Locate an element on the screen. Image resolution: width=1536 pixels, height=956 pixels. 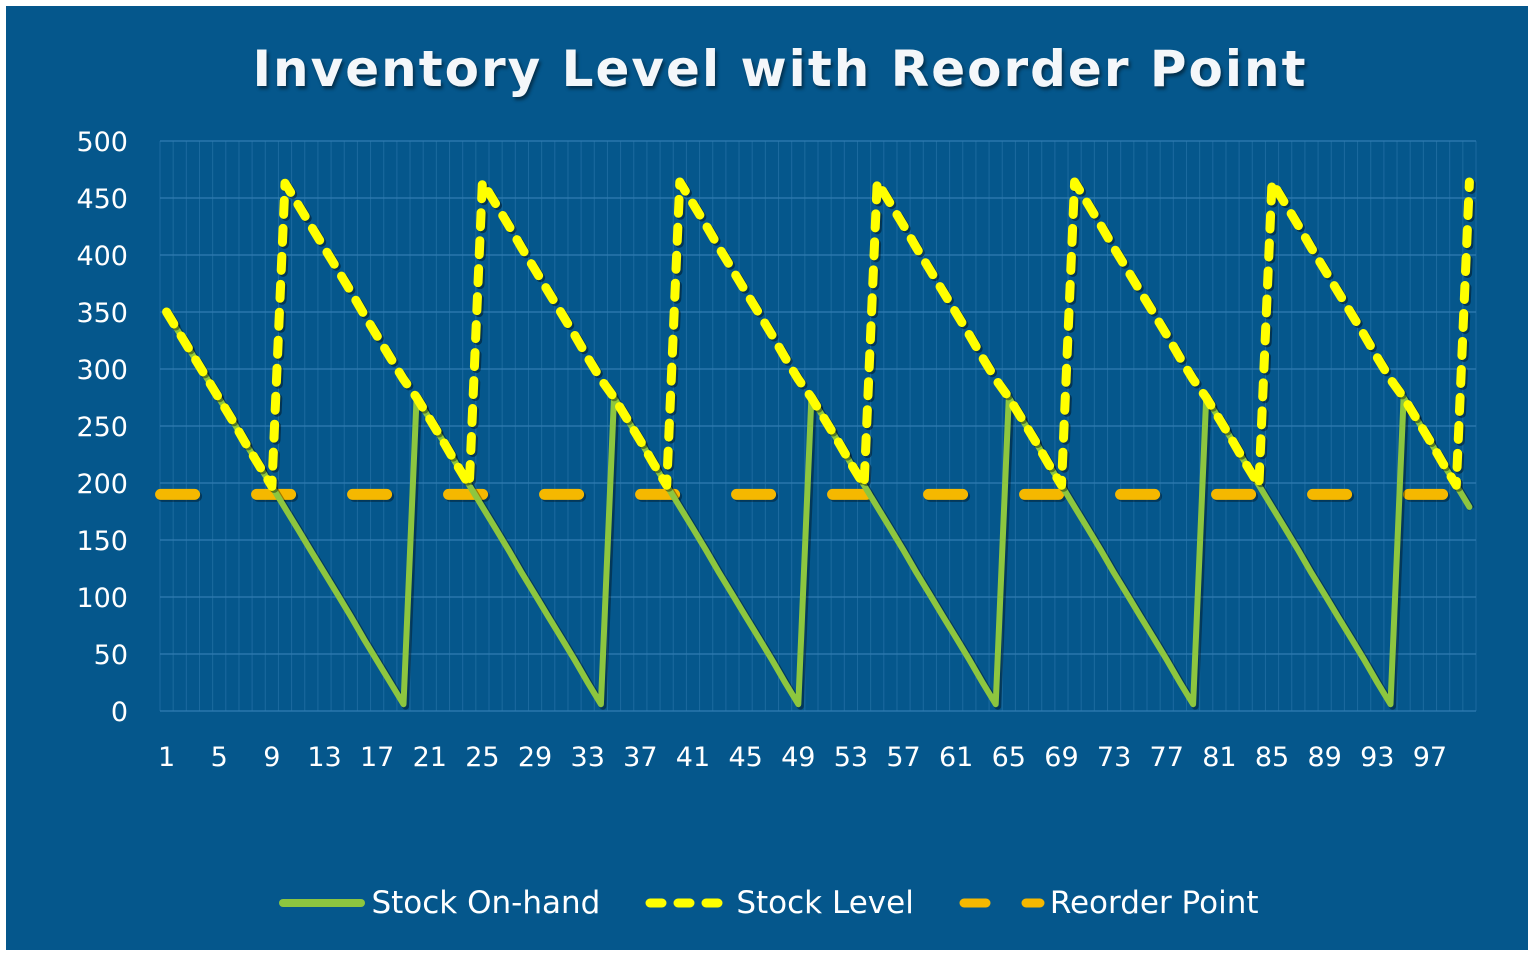
x-tick-label: 97 is located at coordinates (1430, 757).